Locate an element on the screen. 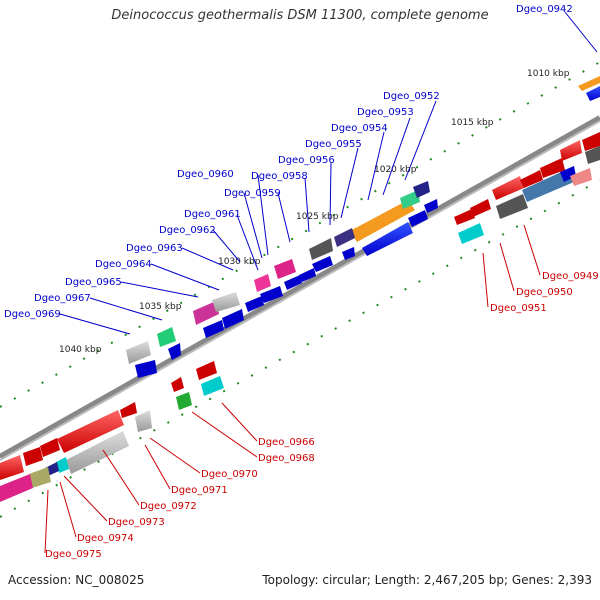  gene-label-dgeo-0942: Dgeo_0942 is located at coordinates (544, 9).